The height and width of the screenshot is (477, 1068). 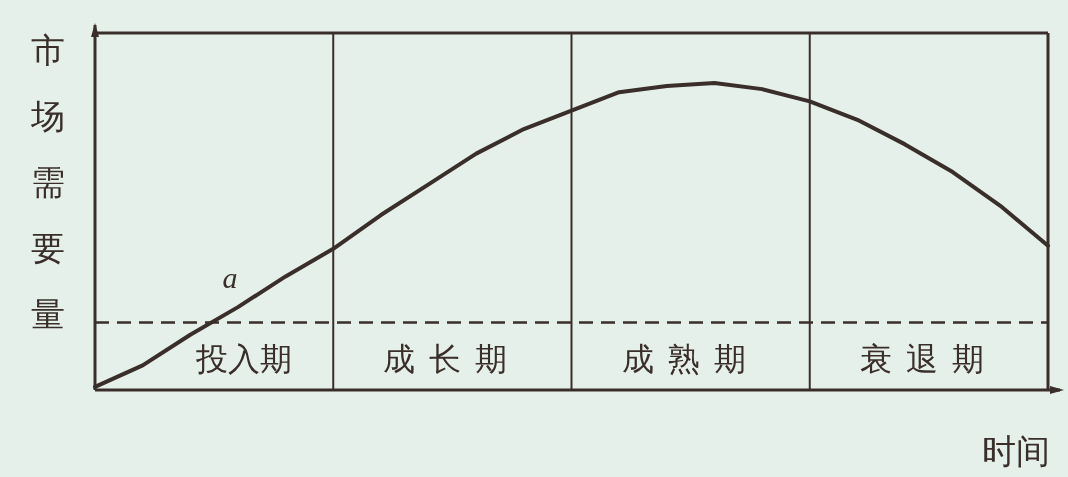 I want to click on x-axis-title: 时间, so click(x=1016, y=451).